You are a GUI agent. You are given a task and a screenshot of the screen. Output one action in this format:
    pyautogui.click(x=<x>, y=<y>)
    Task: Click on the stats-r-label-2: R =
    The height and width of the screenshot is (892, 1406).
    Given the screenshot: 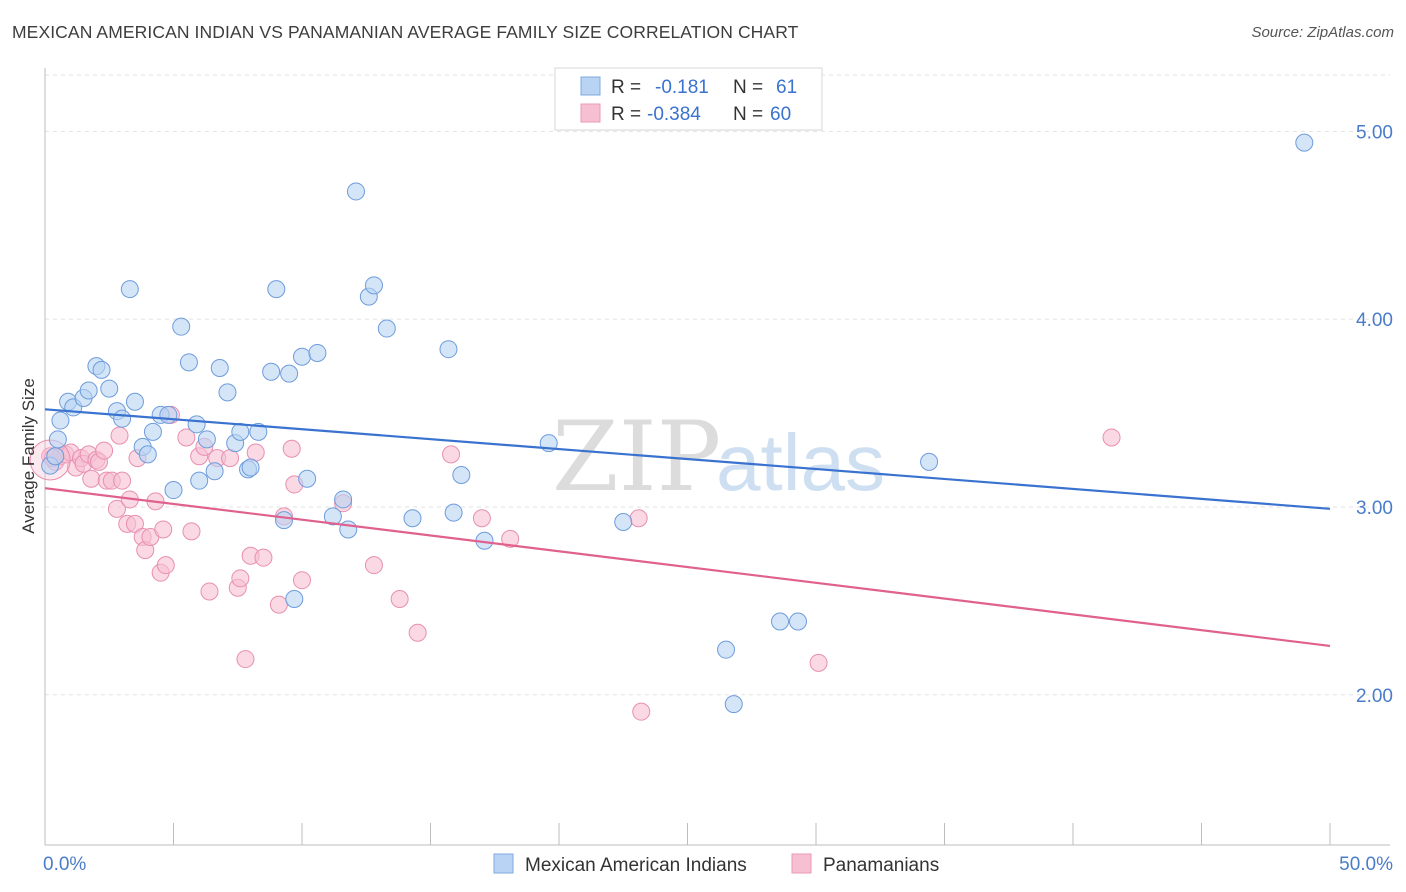 What is the action you would take?
    pyautogui.click(x=626, y=114)
    